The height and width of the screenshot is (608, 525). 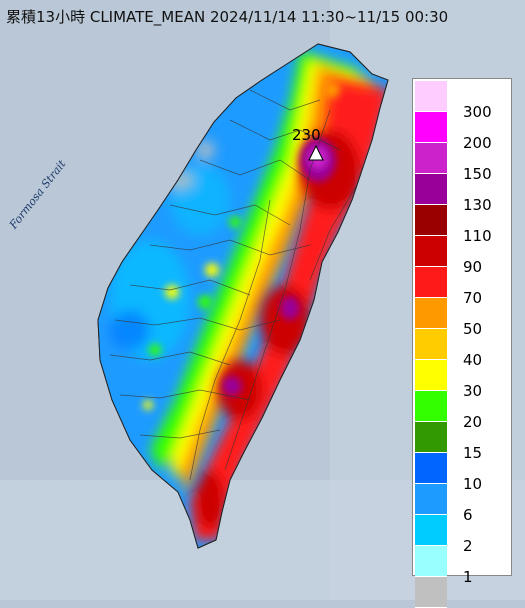 What do you see at coordinates (468, 546) in the screenshot?
I see `legend-label: 2` at bounding box center [468, 546].